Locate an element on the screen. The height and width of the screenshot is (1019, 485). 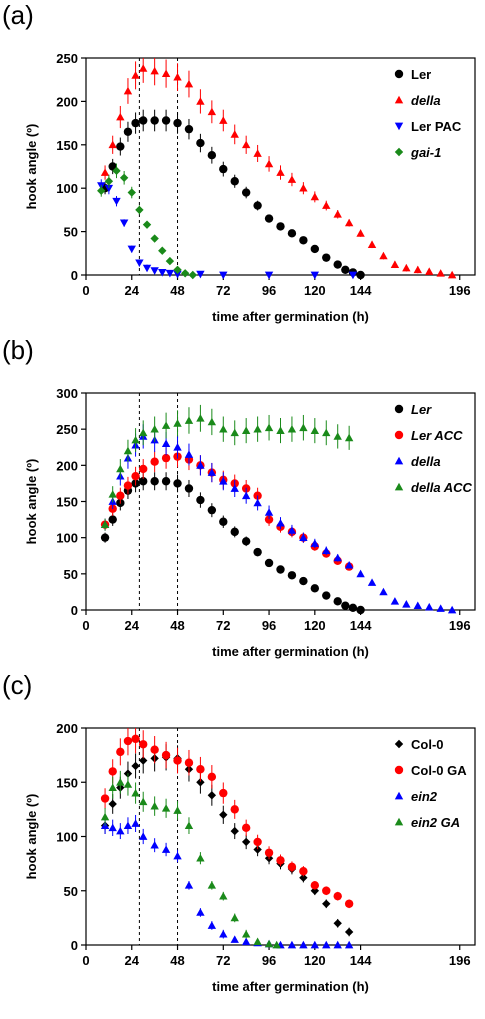
legend-label: Ler is located at coordinates (421, 409).